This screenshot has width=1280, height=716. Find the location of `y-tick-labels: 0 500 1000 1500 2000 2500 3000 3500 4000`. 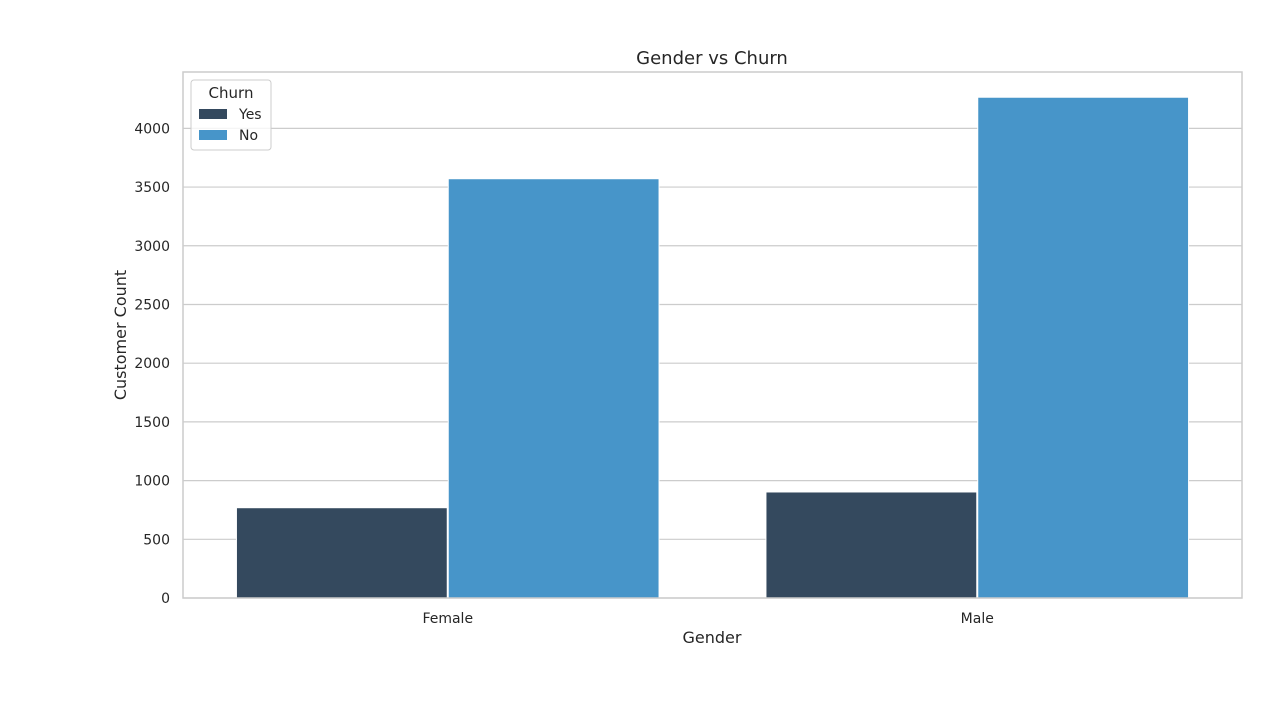

y-tick-labels: 0 500 1000 1500 2000 2500 3000 3500 4000 is located at coordinates (152, 364).